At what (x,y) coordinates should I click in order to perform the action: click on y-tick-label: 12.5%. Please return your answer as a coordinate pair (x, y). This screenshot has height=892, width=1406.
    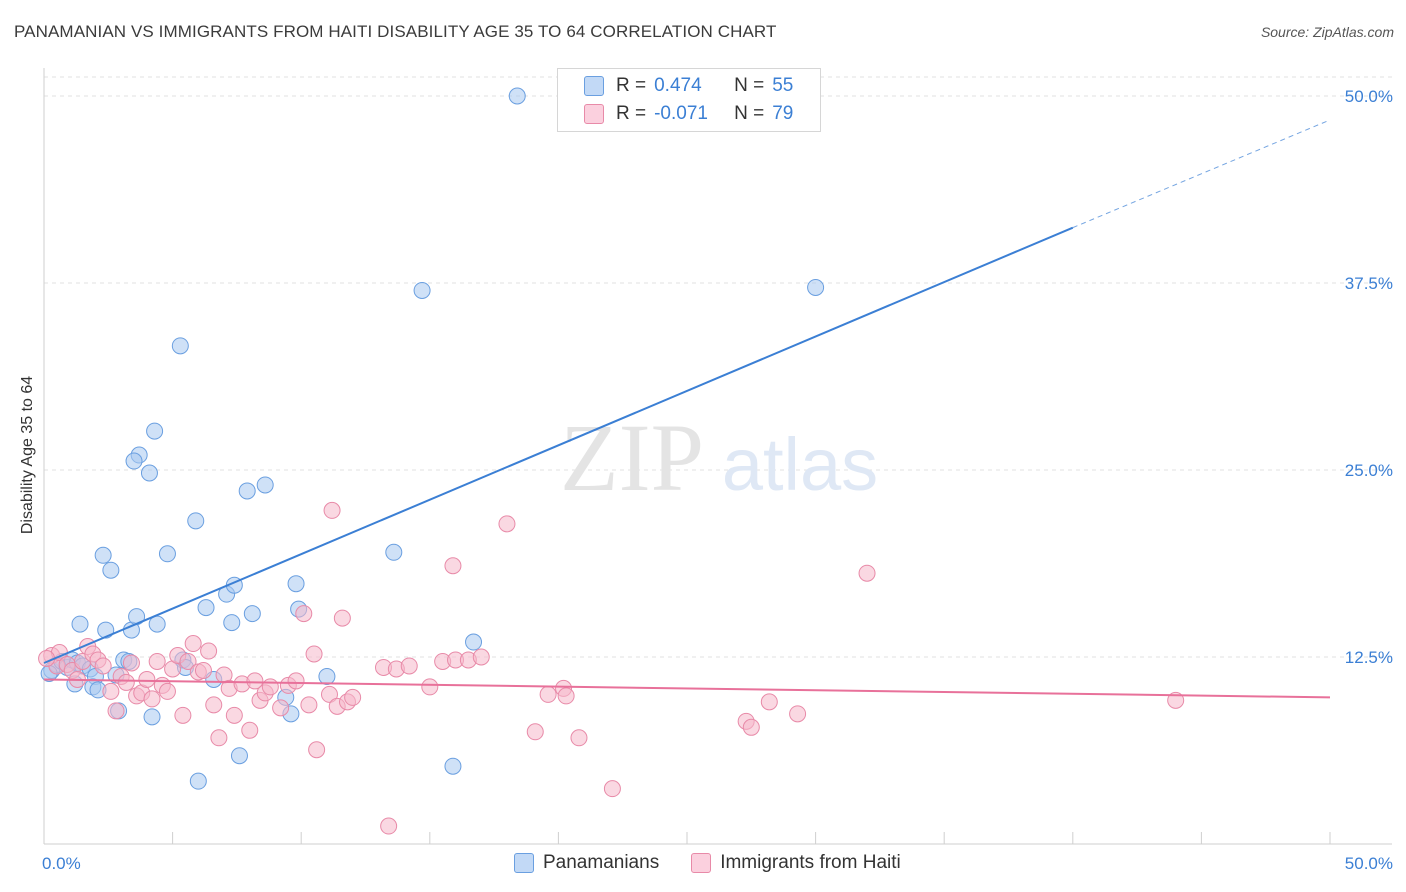
    Looking at the image, I should click on (1369, 657).